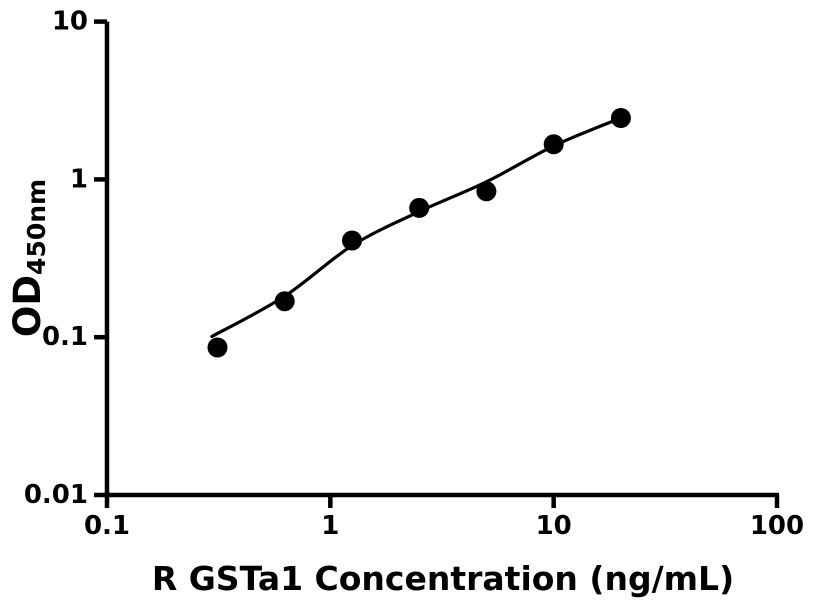 This screenshot has width=816, height=612. I want to click on y-tick-label: 1, so click(79, 179).